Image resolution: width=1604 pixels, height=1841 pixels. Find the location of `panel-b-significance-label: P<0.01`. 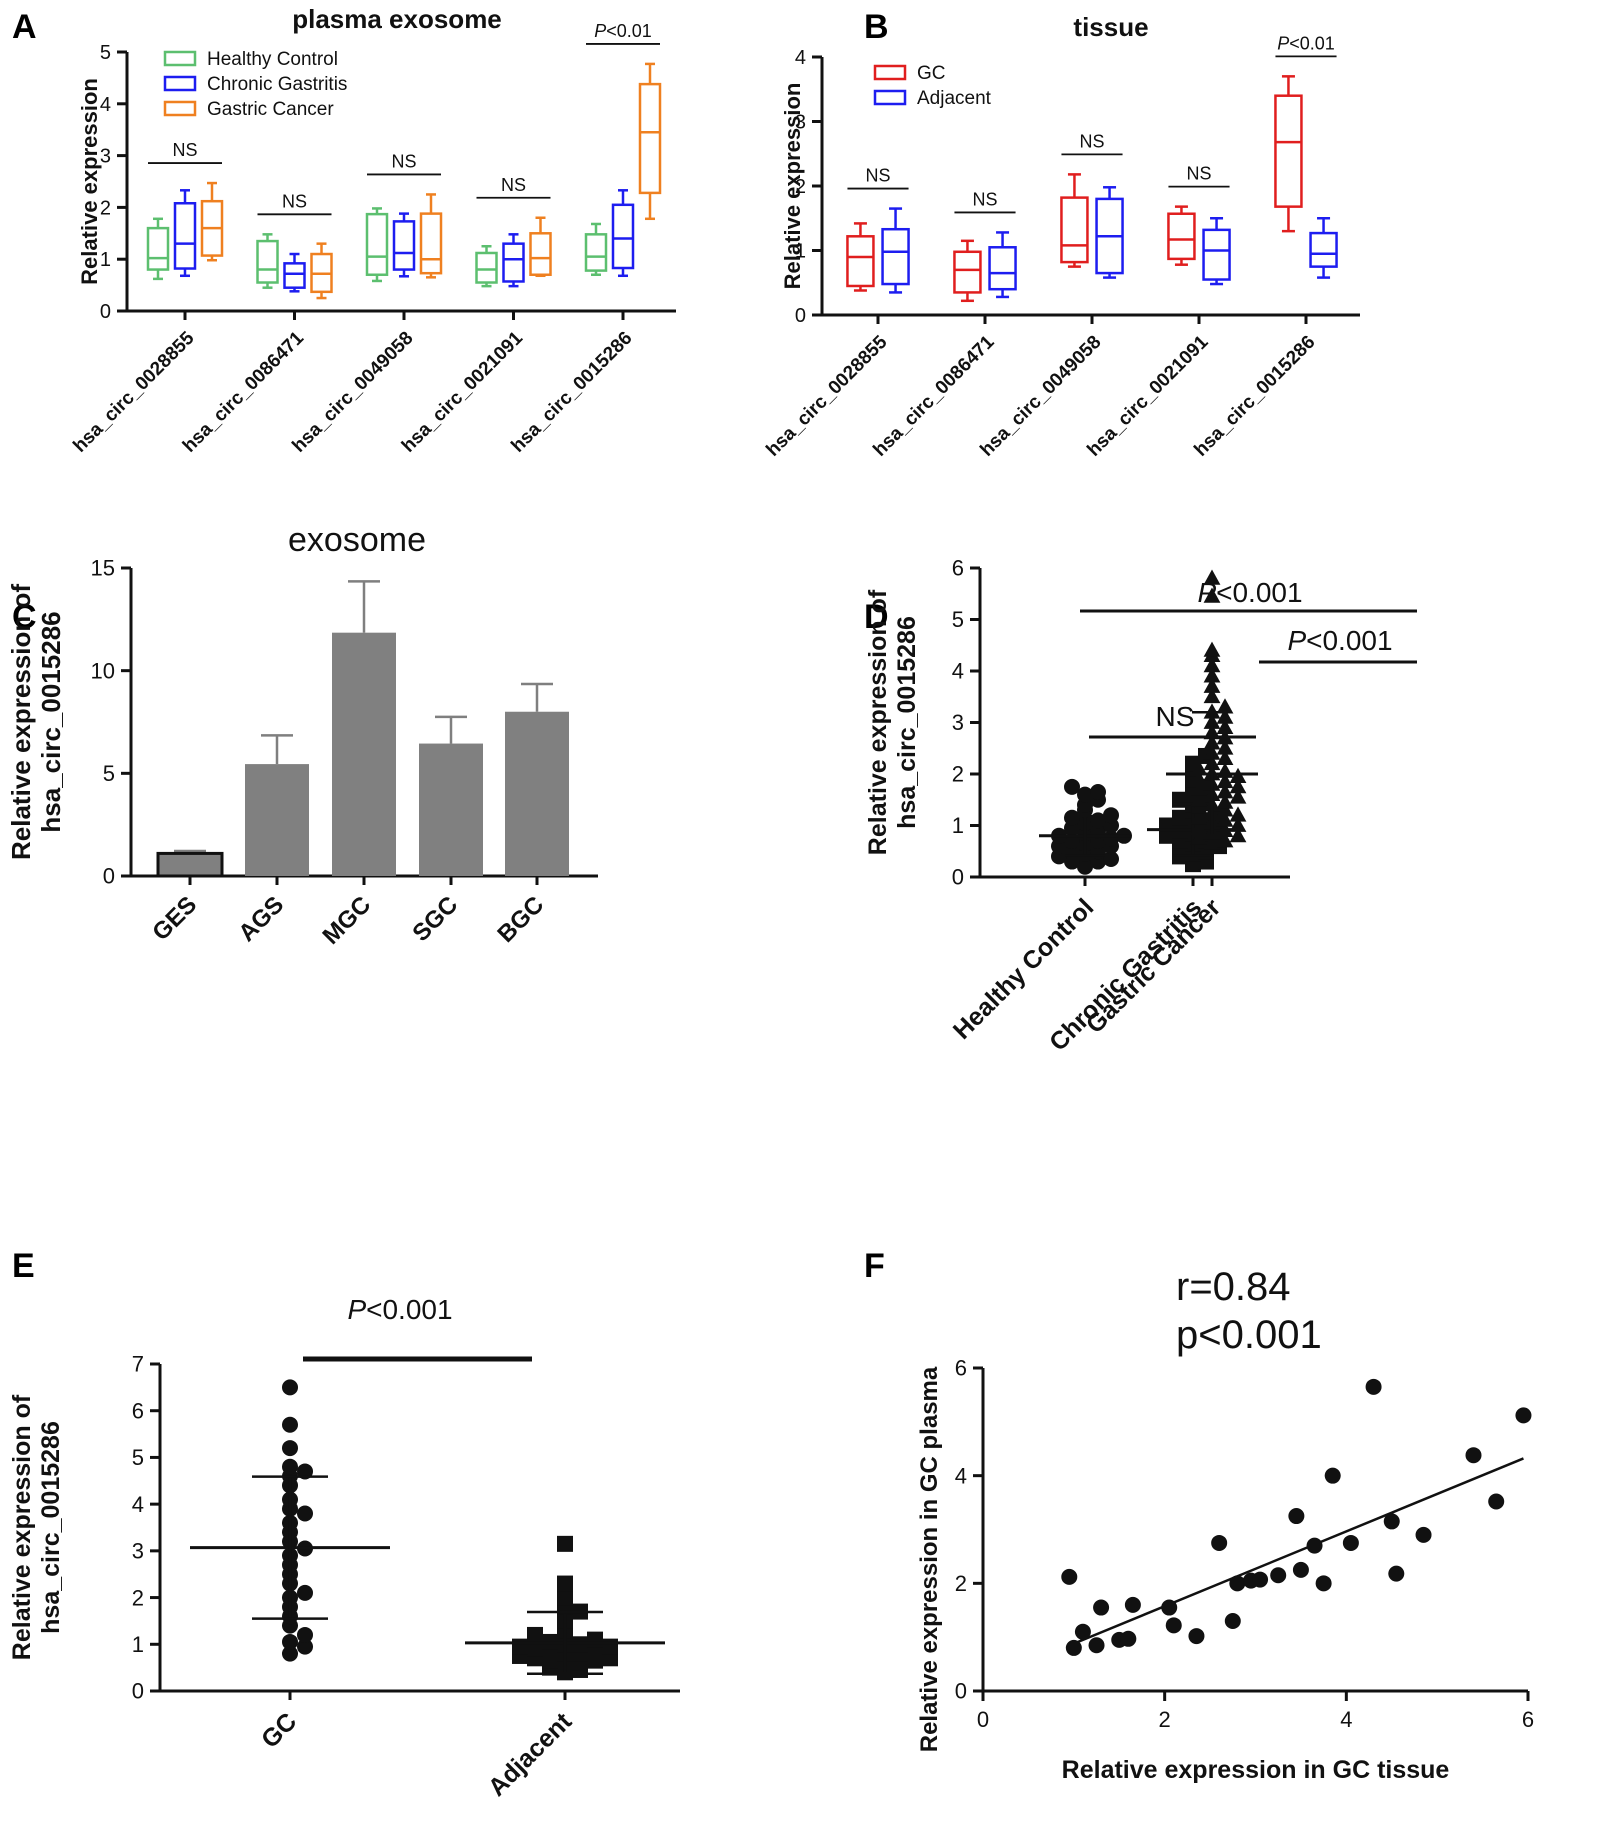

panel-b-significance-label: P<0.01 is located at coordinates (1306, 43).